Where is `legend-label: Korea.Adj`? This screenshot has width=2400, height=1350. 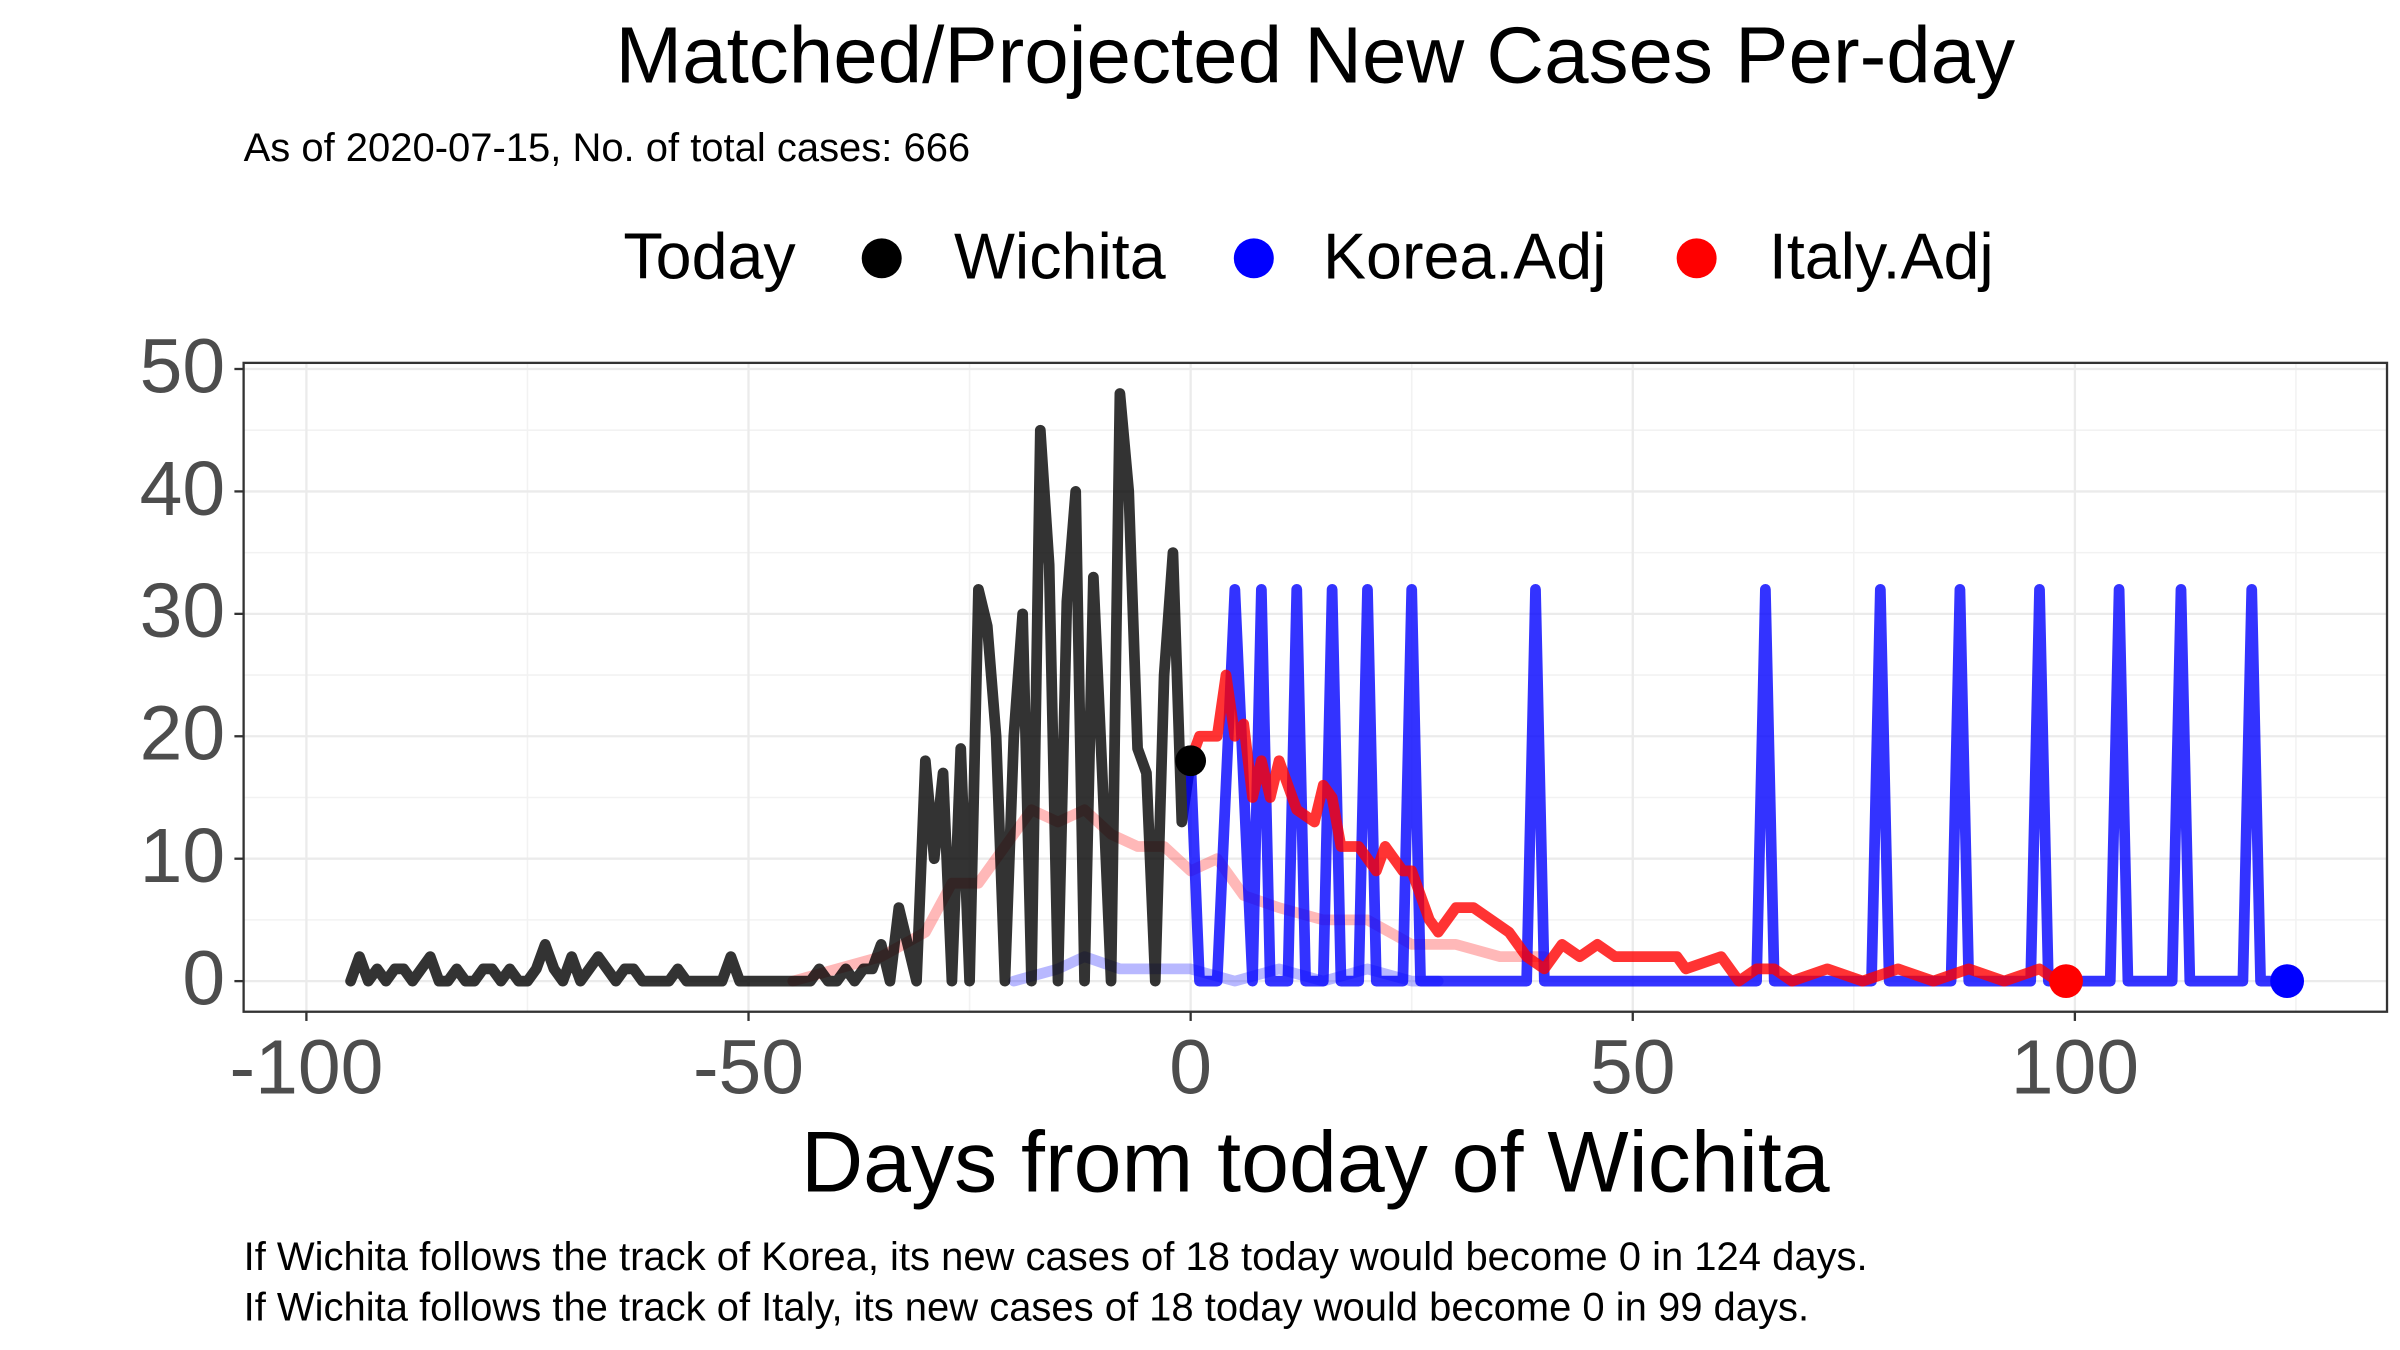 legend-label: Korea.Adj is located at coordinates (1465, 256).